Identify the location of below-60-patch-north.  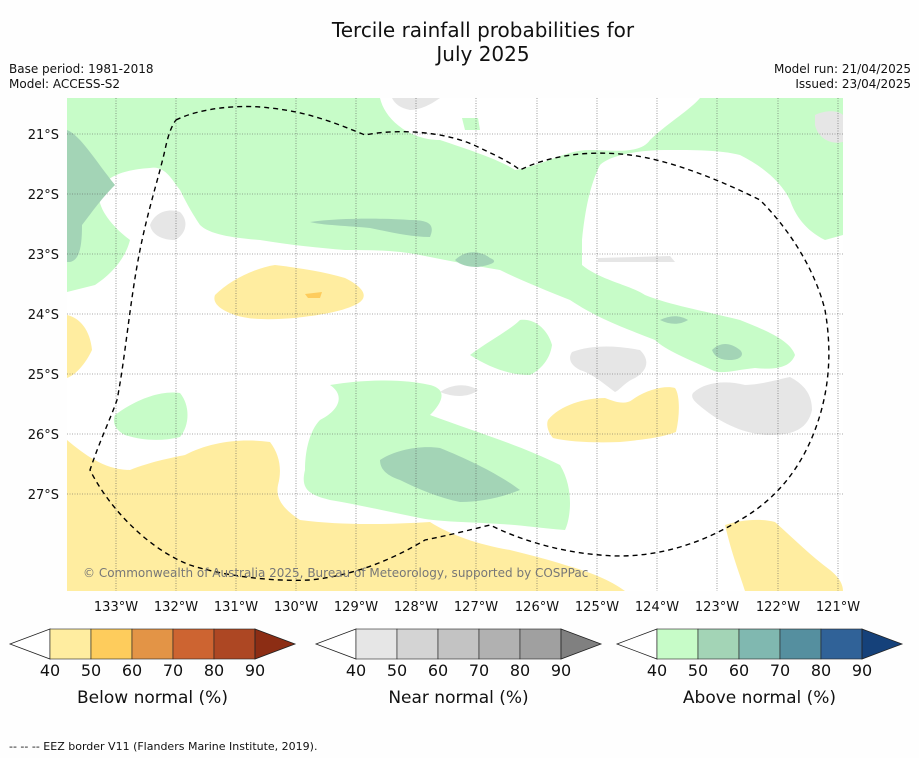
(313, 295).